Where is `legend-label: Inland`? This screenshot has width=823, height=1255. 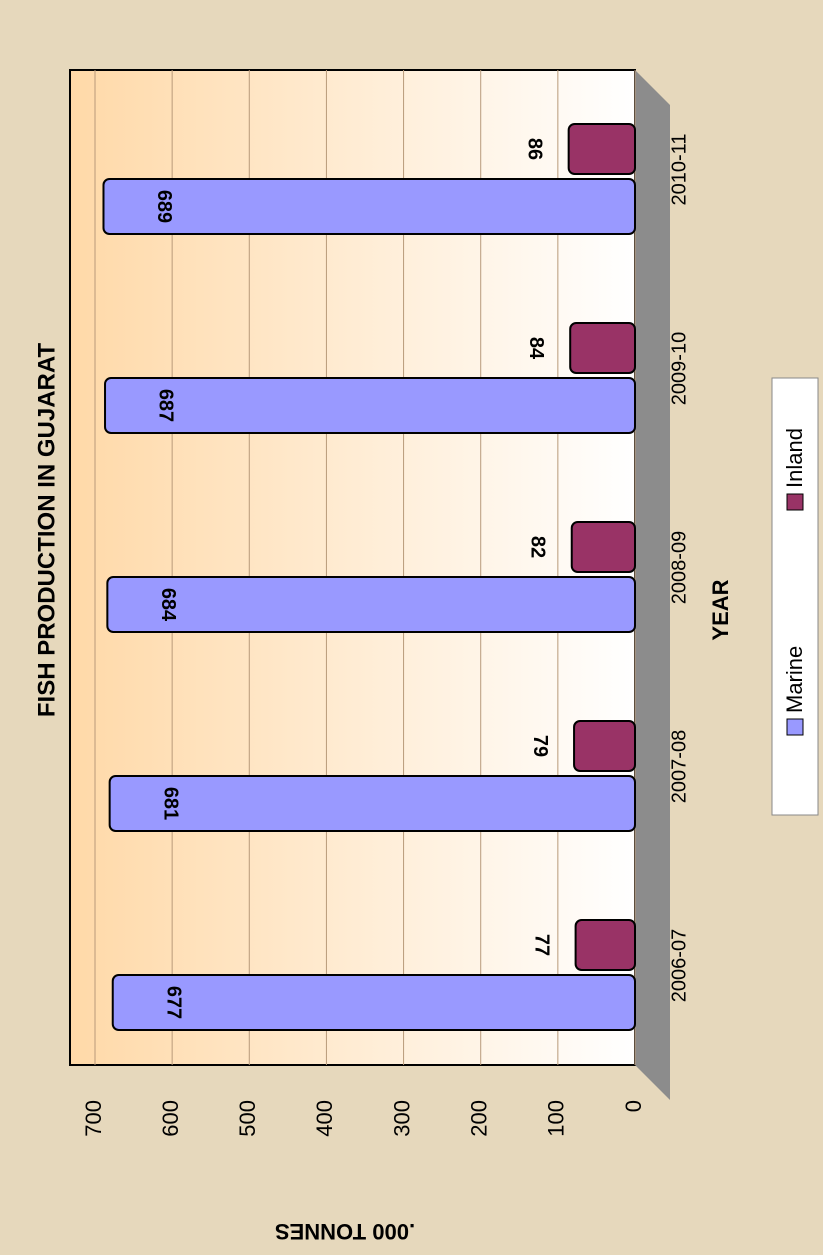
legend-label: Inland is located at coordinates (794, 458).